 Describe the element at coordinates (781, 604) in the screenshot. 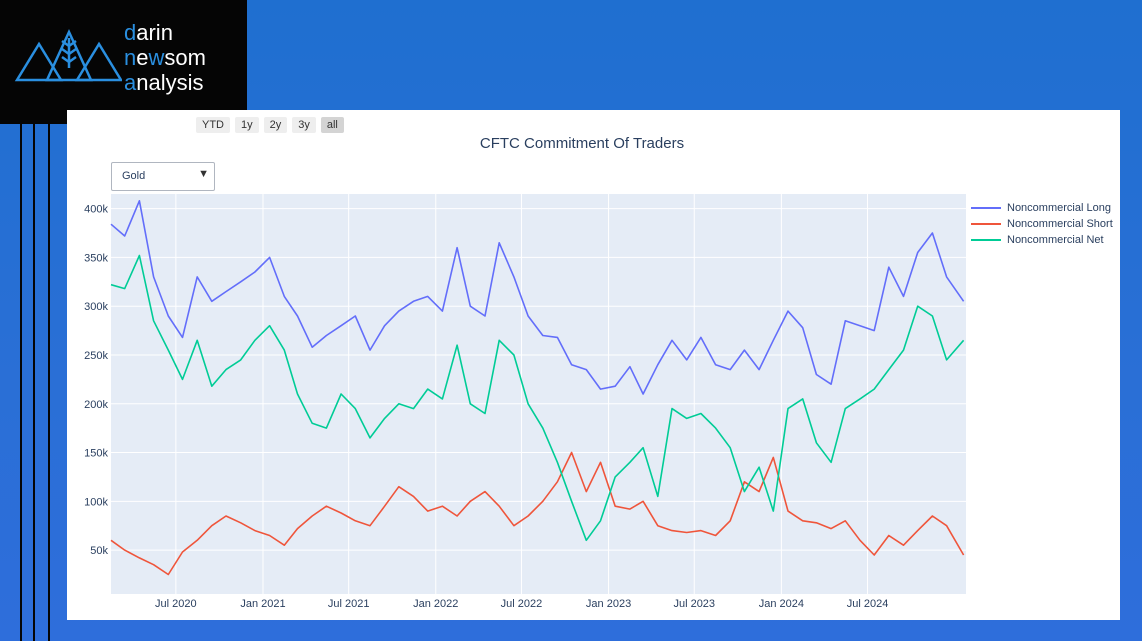

I see `x-tick-label: Jan 2024` at that location.